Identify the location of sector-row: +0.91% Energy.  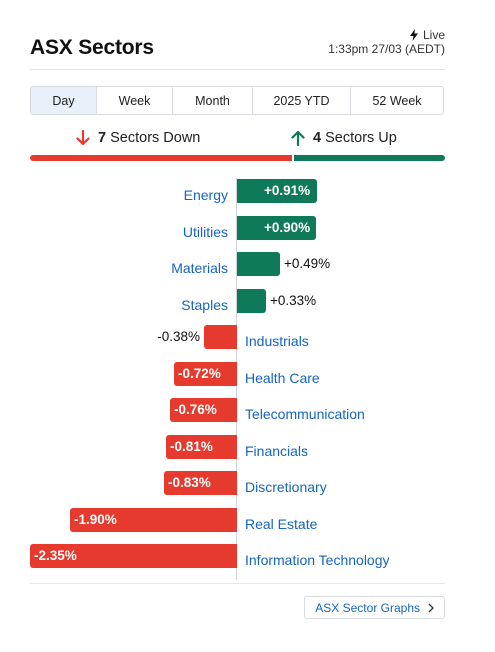
(247, 191).